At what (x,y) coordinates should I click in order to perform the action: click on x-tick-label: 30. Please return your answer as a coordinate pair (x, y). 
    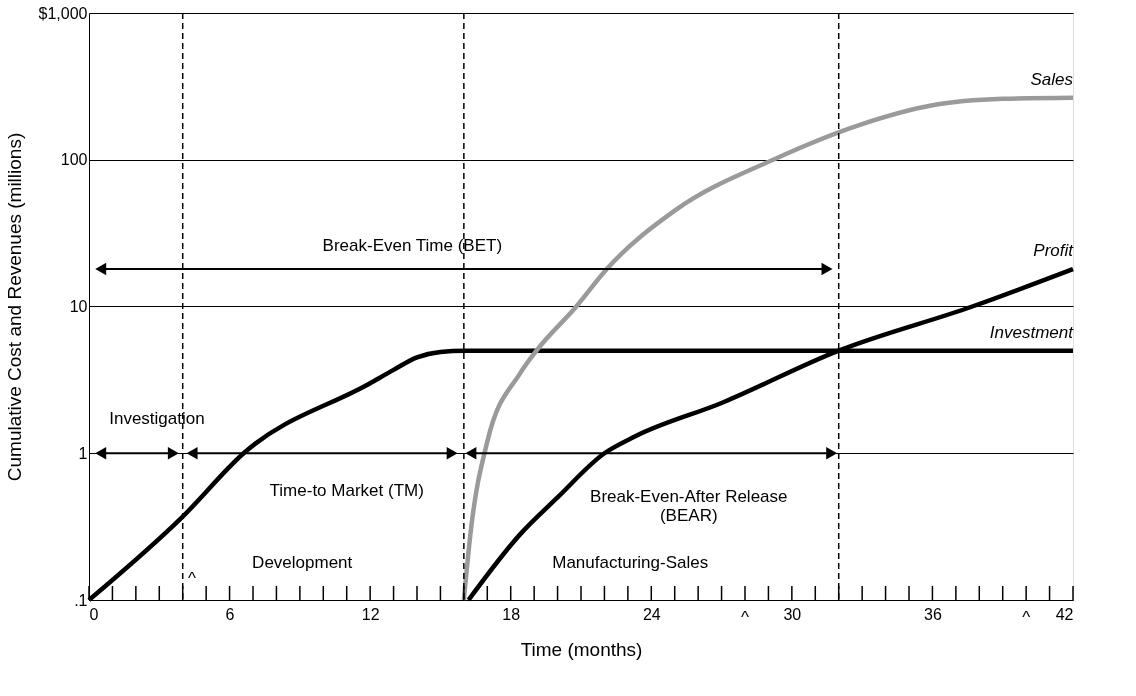
    Looking at the image, I should click on (792, 614).